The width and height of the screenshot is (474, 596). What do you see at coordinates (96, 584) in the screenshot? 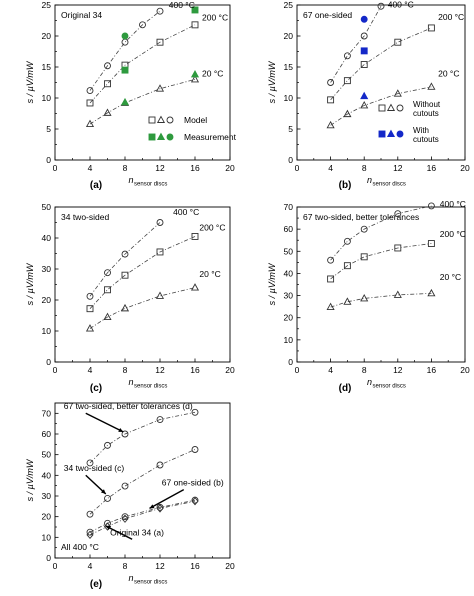
I see `panel-caption: (e)` at bounding box center [96, 584].